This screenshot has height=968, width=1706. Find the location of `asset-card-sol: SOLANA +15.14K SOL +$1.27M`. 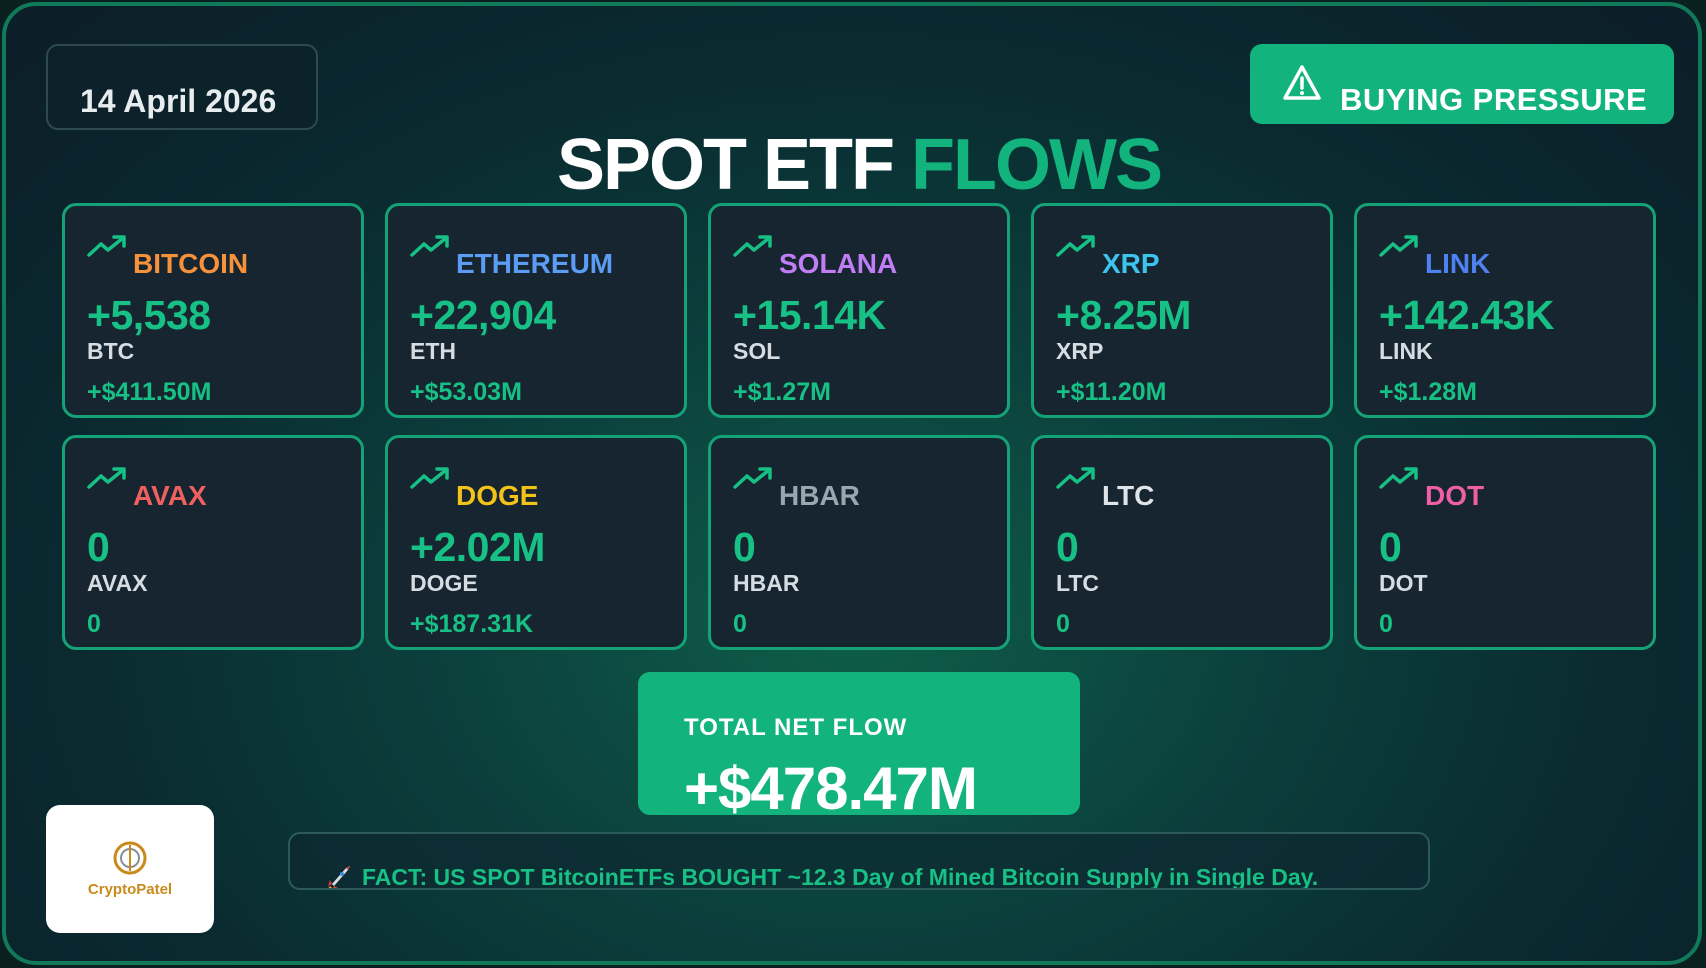

asset-card-sol: SOLANA +15.14K SOL +$1.27M is located at coordinates (859, 310).